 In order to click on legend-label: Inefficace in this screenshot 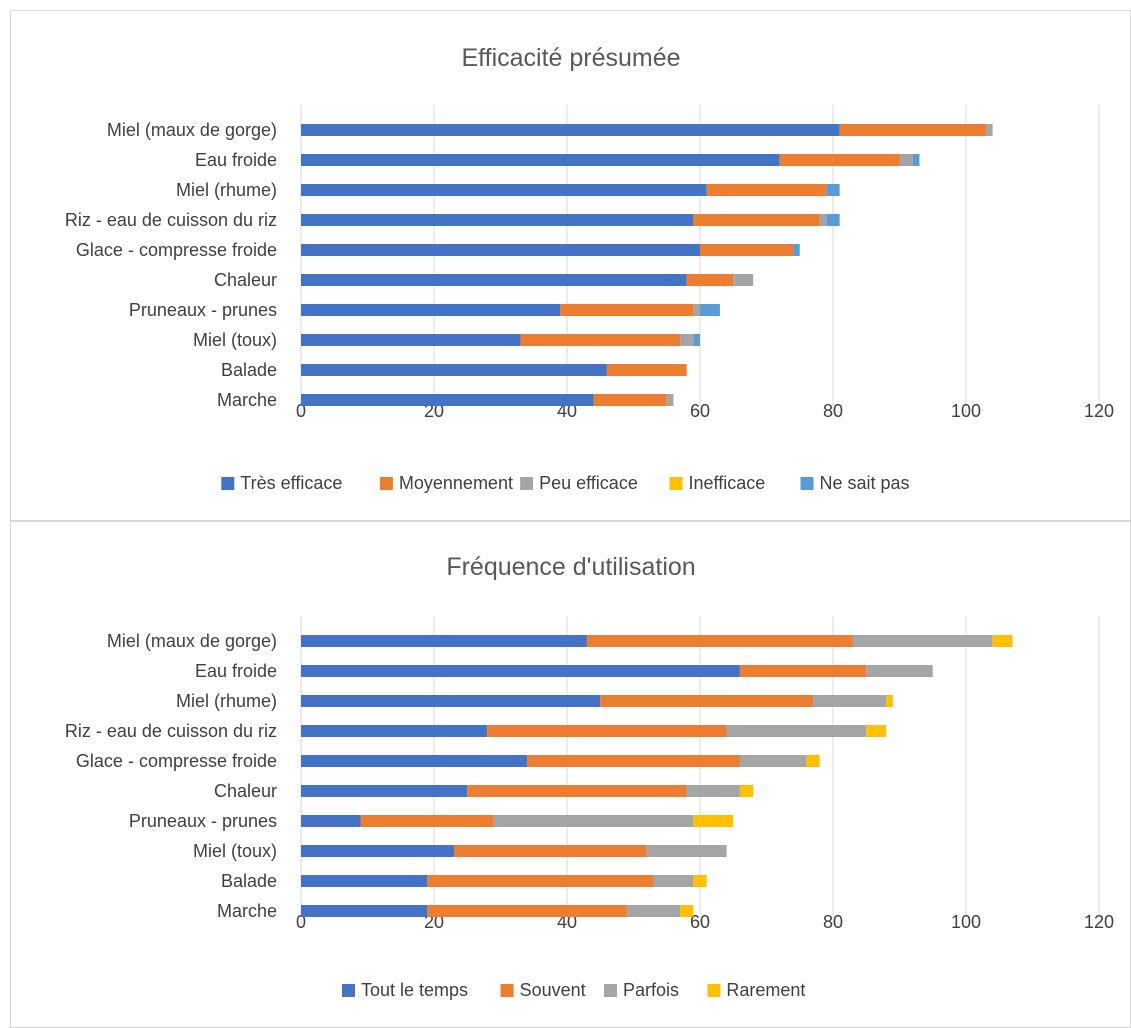, I will do `click(727, 483)`.